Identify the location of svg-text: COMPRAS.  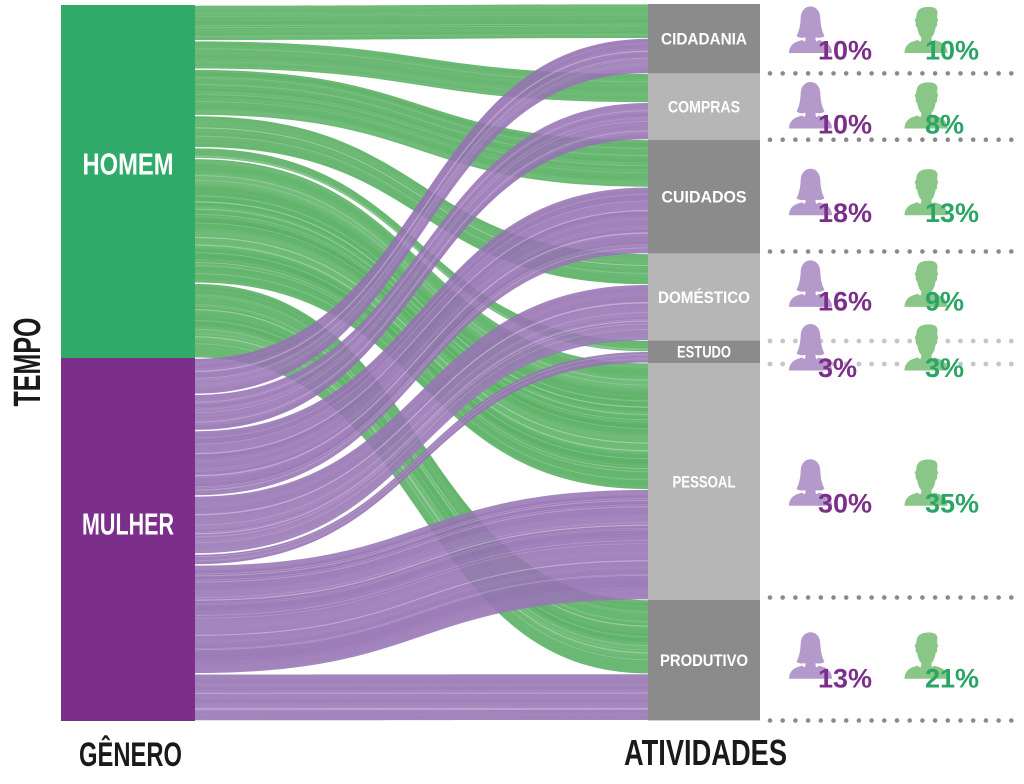
(704, 107).